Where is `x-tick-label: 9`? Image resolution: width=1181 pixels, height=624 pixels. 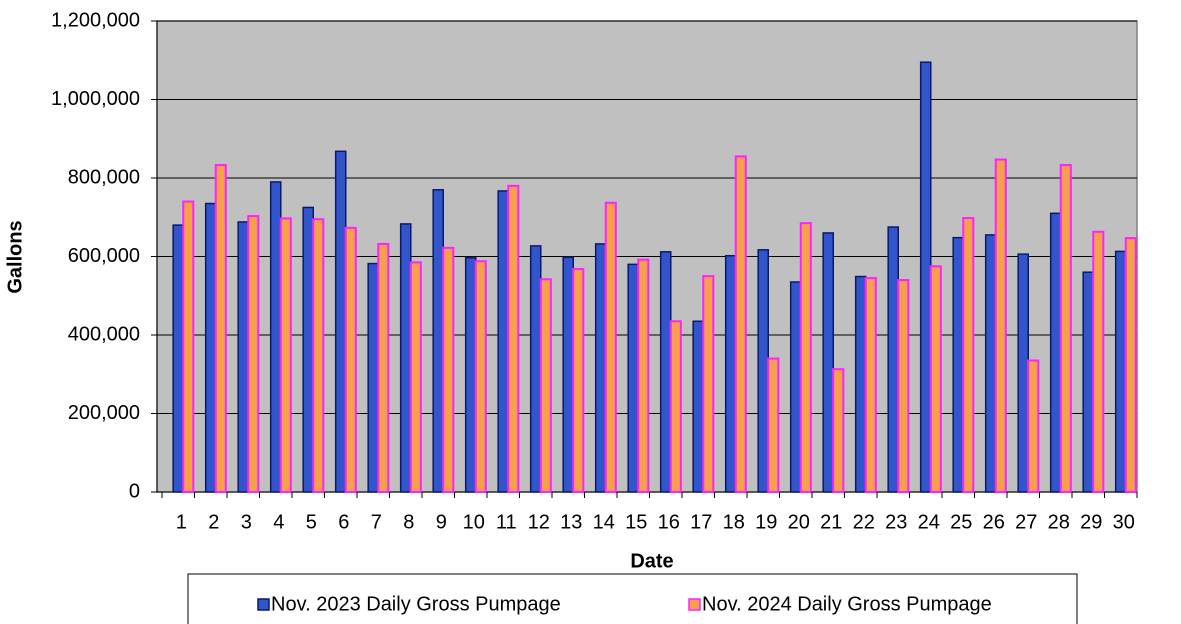
x-tick-label: 9 is located at coordinates (441, 522).